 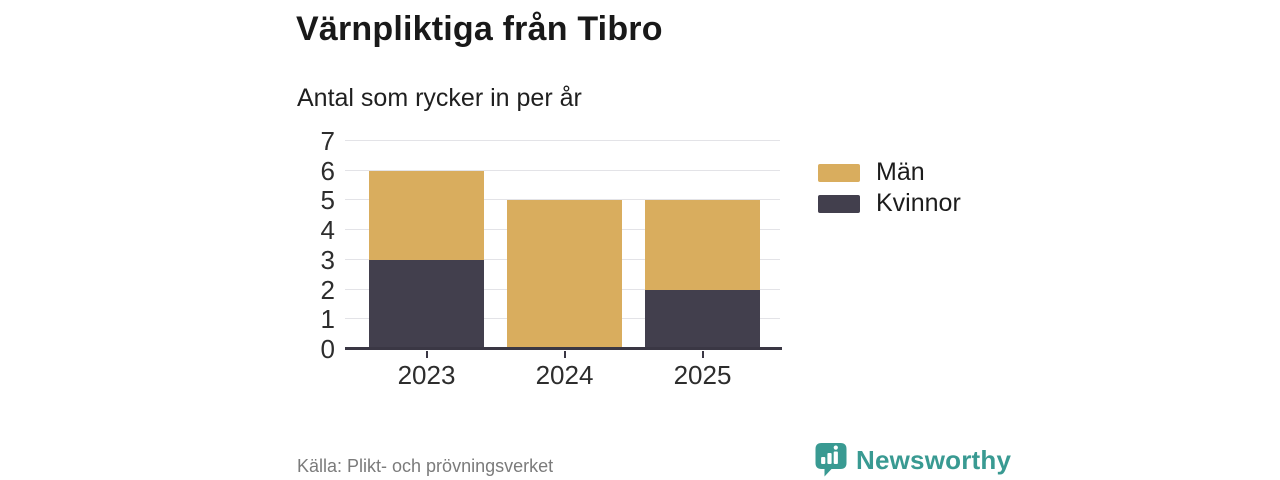 I want to click on x-tick-label: 2025, so click(x=702, y=375).